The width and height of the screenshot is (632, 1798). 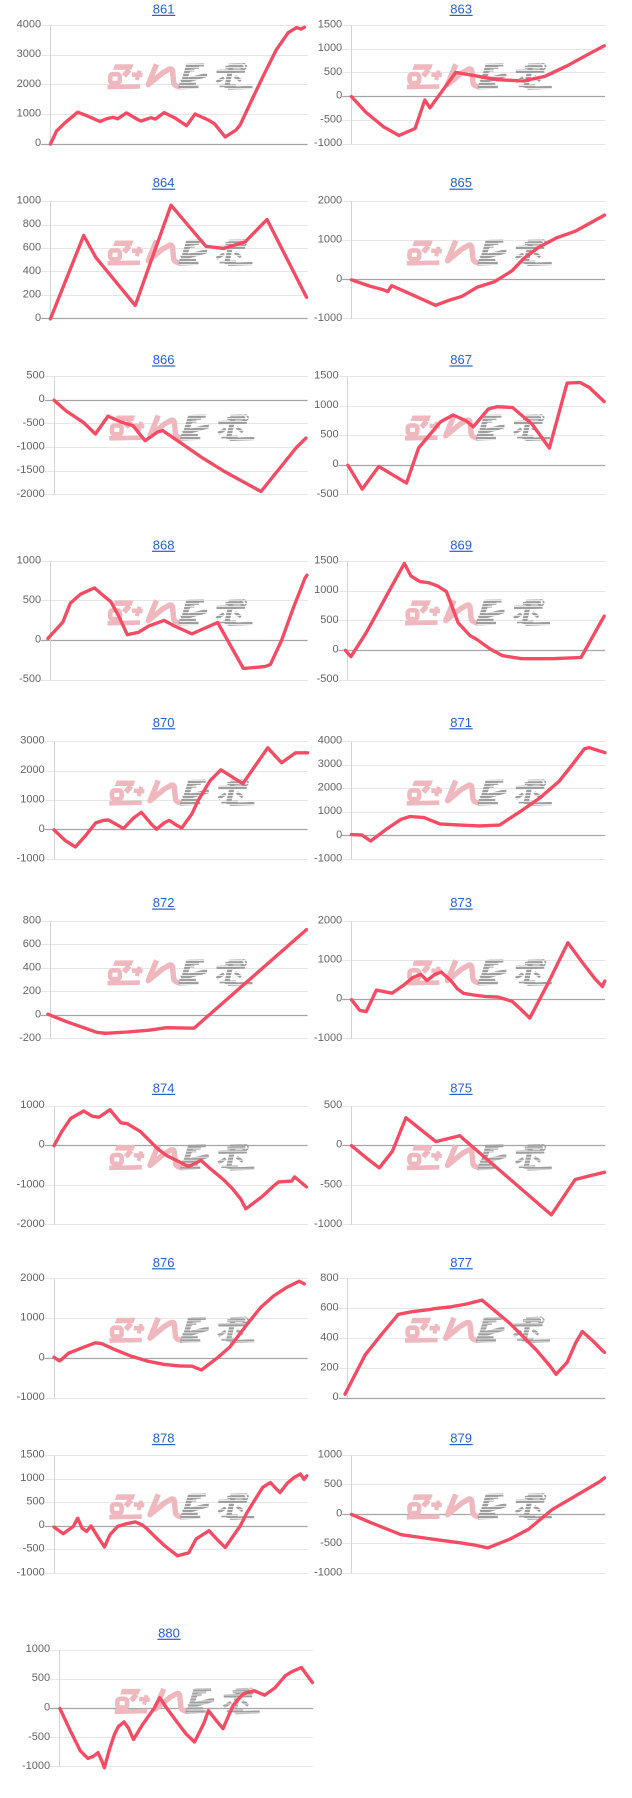 What do you see at coordinates (164, 8) in the screenshot?
I see `svg-text: 861` at bounding box center [164, 8].